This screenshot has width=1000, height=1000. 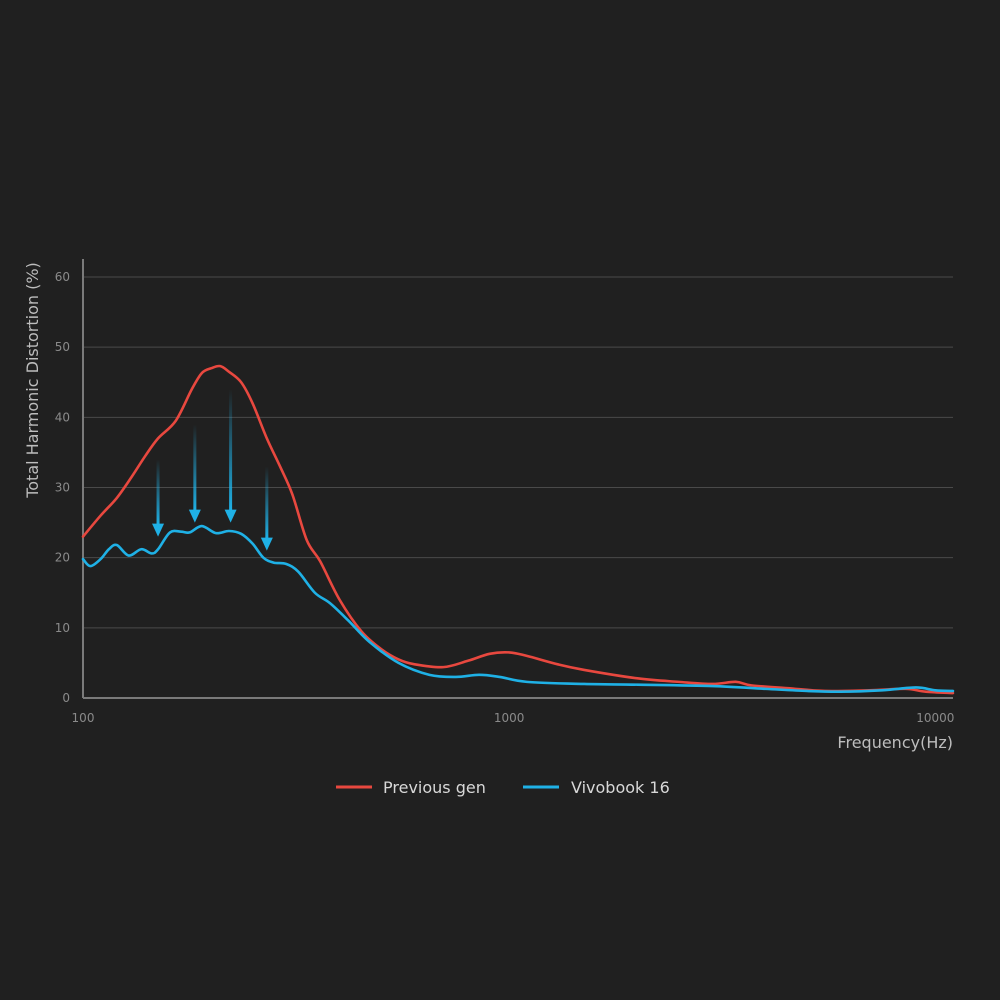 I want to click on legend-label: Vivobook 16, so click(x=620, y=787).